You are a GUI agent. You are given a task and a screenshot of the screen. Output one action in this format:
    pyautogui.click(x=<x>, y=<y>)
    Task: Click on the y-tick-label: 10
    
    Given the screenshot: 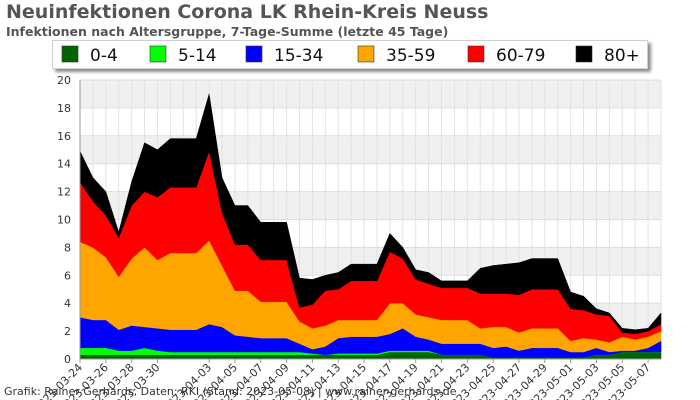 What is the action you would take?
    pyautogui.click(x=64, y=220)
    